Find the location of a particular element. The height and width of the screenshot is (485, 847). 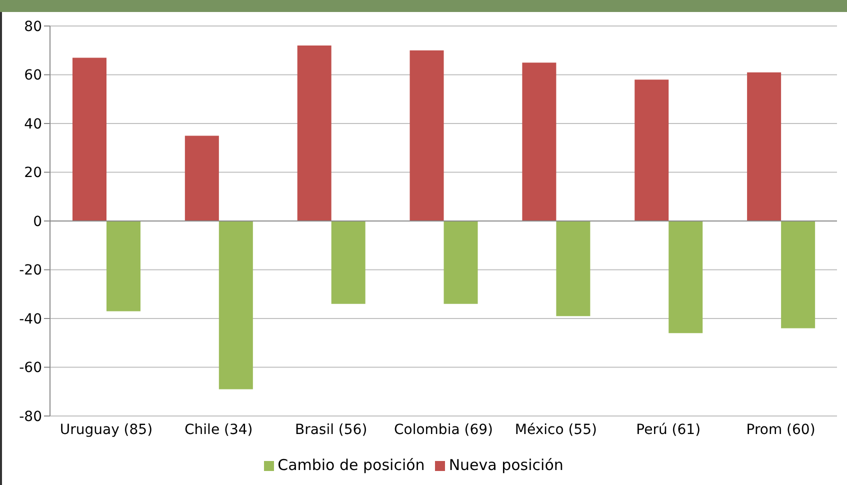

y-tick-label: 40 is located at coordinates (33, 124).